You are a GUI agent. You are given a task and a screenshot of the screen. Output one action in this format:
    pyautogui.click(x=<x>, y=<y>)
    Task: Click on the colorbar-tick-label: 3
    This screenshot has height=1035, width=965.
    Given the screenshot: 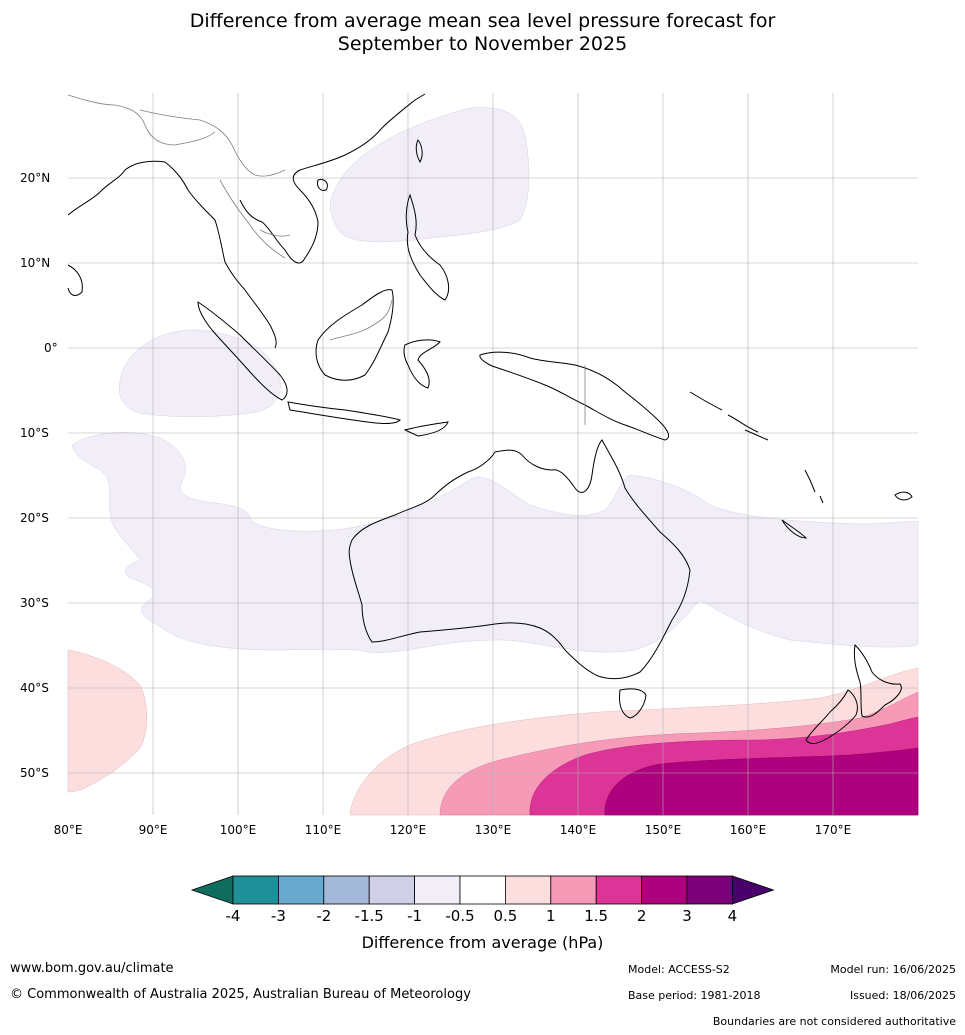 What is the action you would take?
    pyautogui.click(x=687, y=916)
    